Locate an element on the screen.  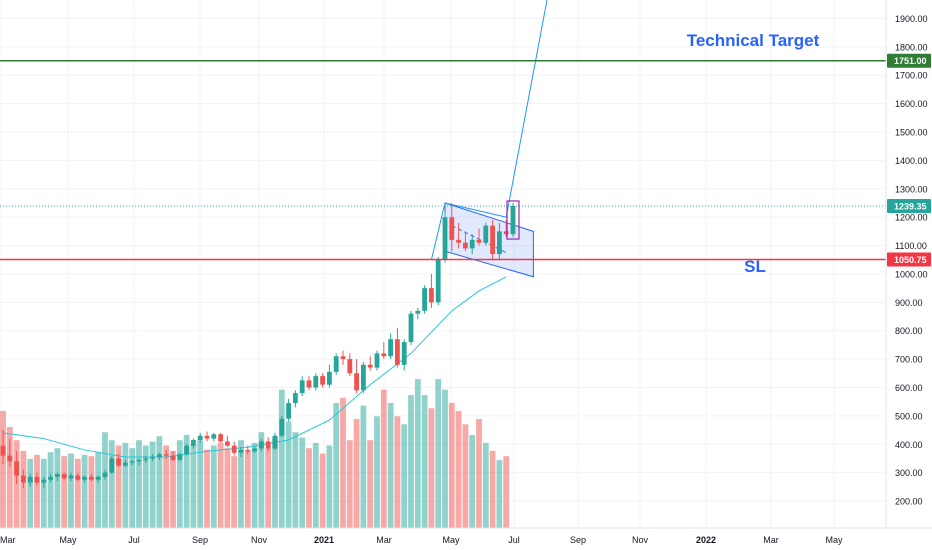
stop-loss-price-tag is located at coordinates (909, 259).